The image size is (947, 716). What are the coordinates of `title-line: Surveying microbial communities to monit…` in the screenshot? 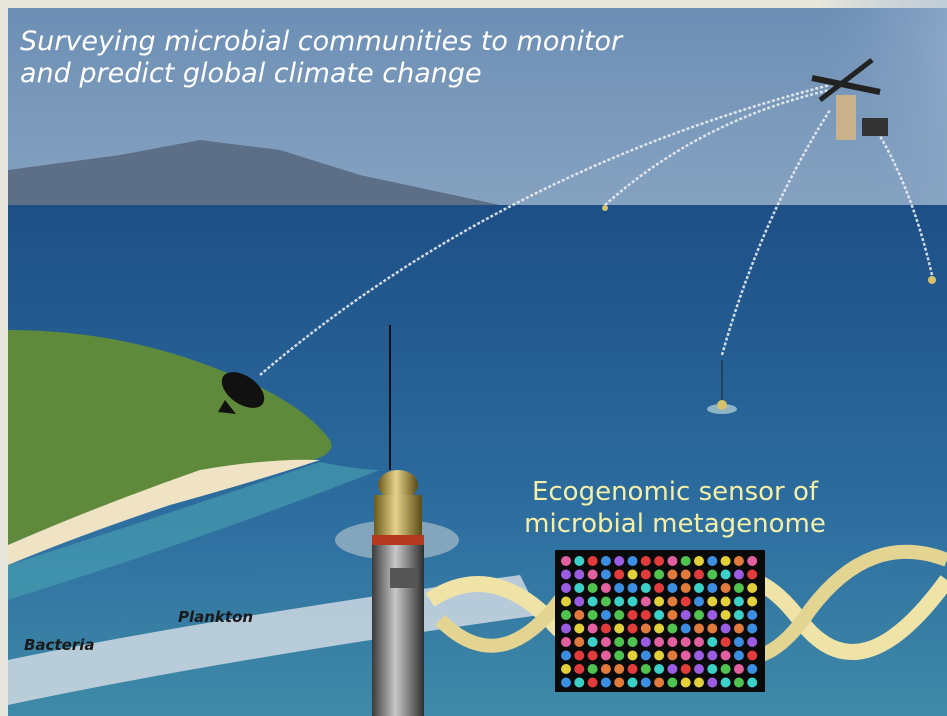 It's located at (322, 41).